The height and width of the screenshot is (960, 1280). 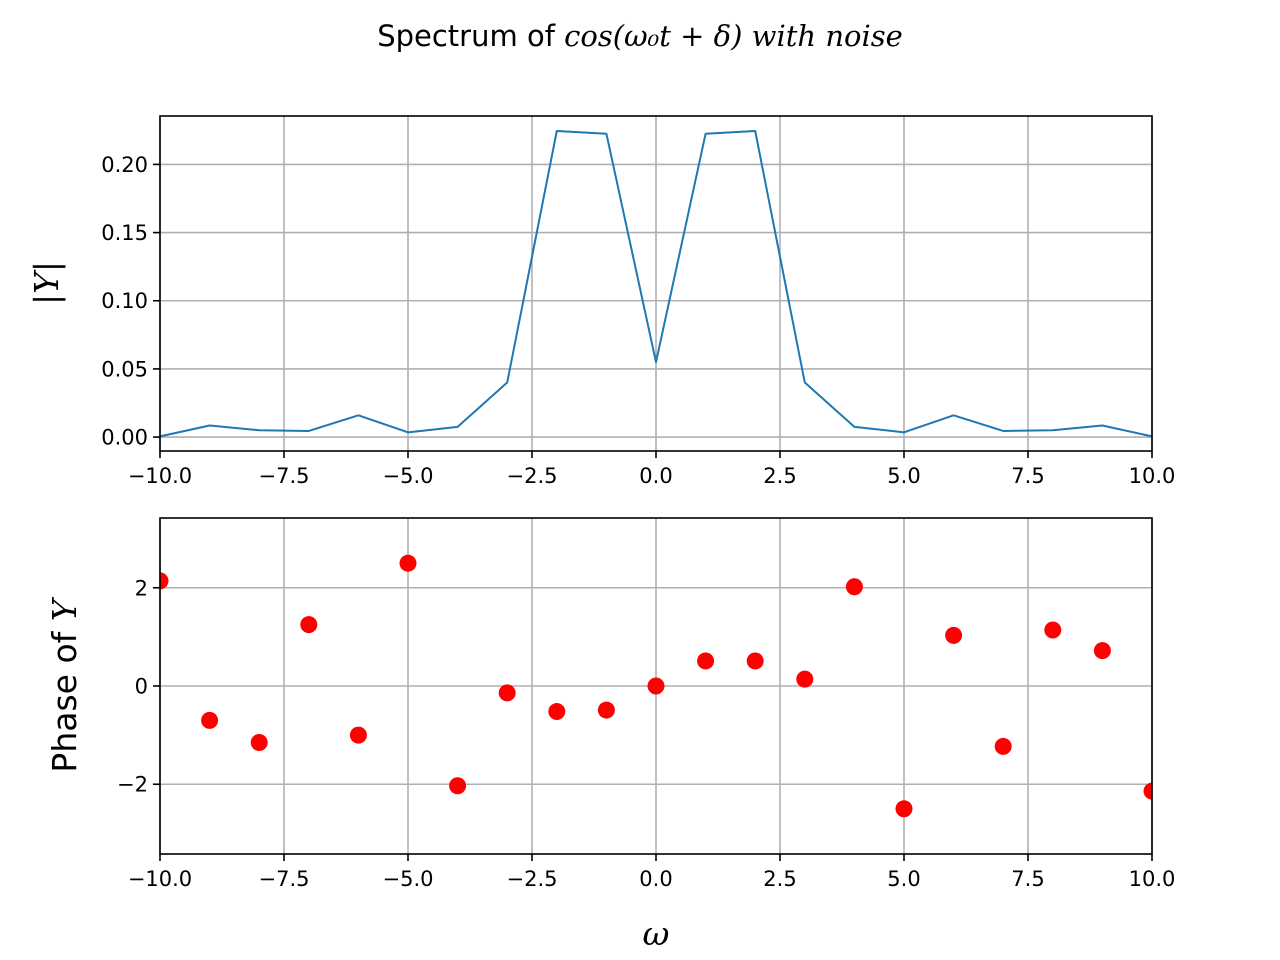 What do you see at coordinates (779, 476) in the screenshot?
I see `magnitude-x-tick-label: 2.5` at bounding box center [779, 476].